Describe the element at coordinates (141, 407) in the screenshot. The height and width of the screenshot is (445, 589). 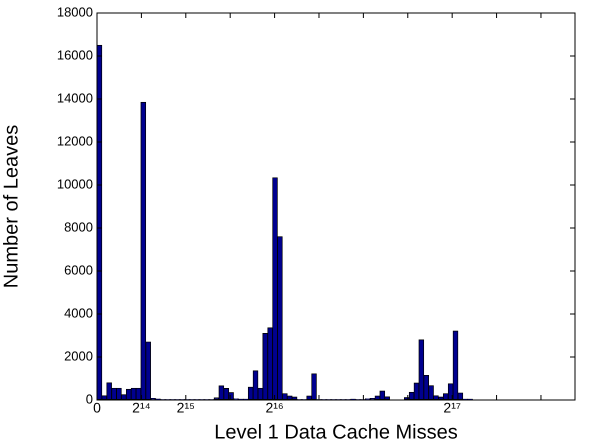
I see `x-tick-label: 2¹⁴` at that location.